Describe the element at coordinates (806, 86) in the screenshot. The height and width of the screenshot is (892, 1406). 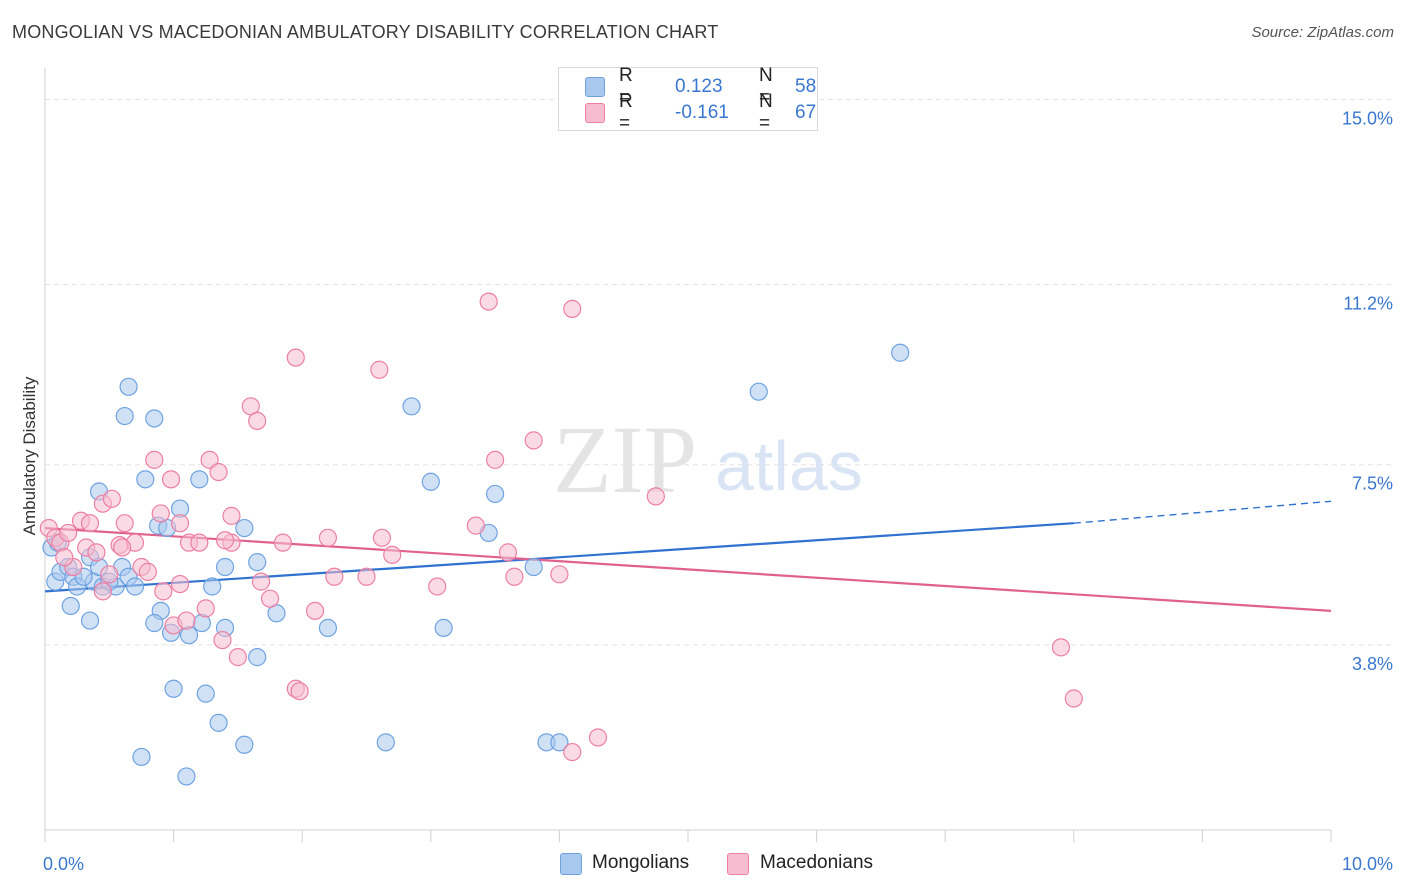
I see `legend-n-value: 58` at that location.